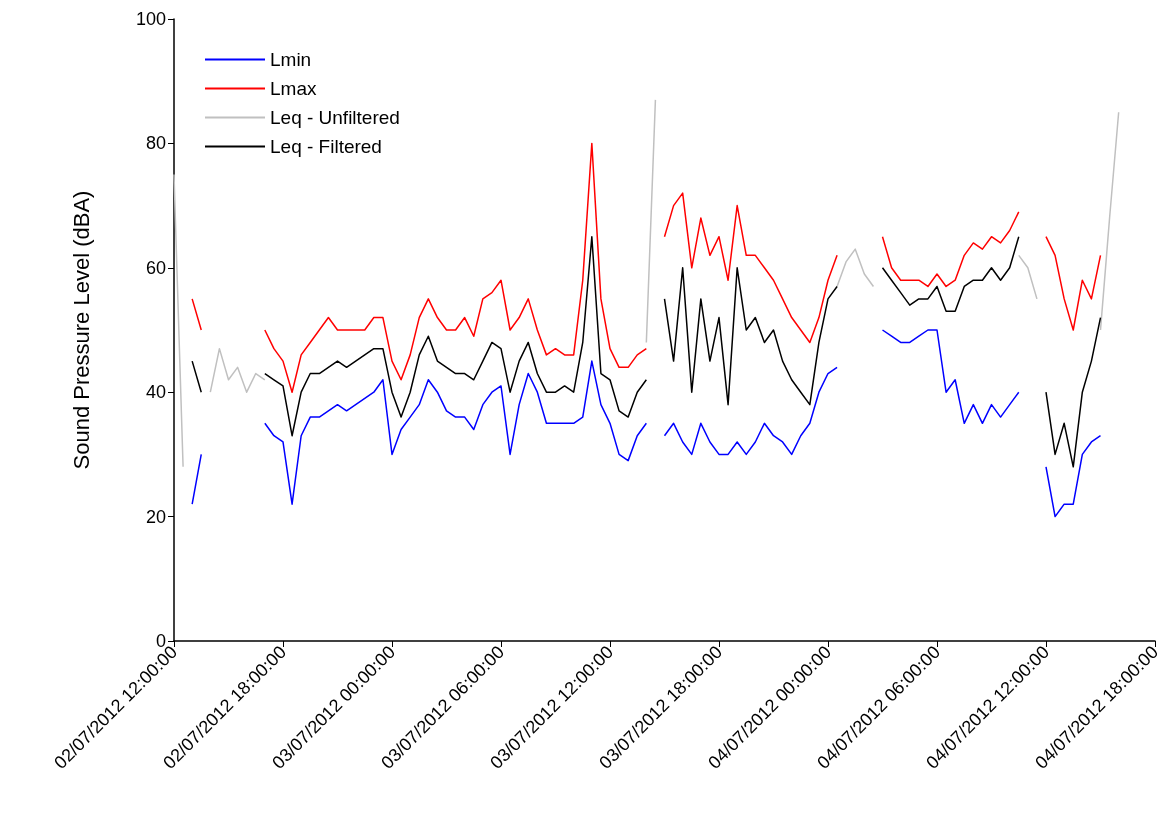 This screenshot has height=831, width=1168. I want to click on legend-label: Lmin, so click(291, 59).